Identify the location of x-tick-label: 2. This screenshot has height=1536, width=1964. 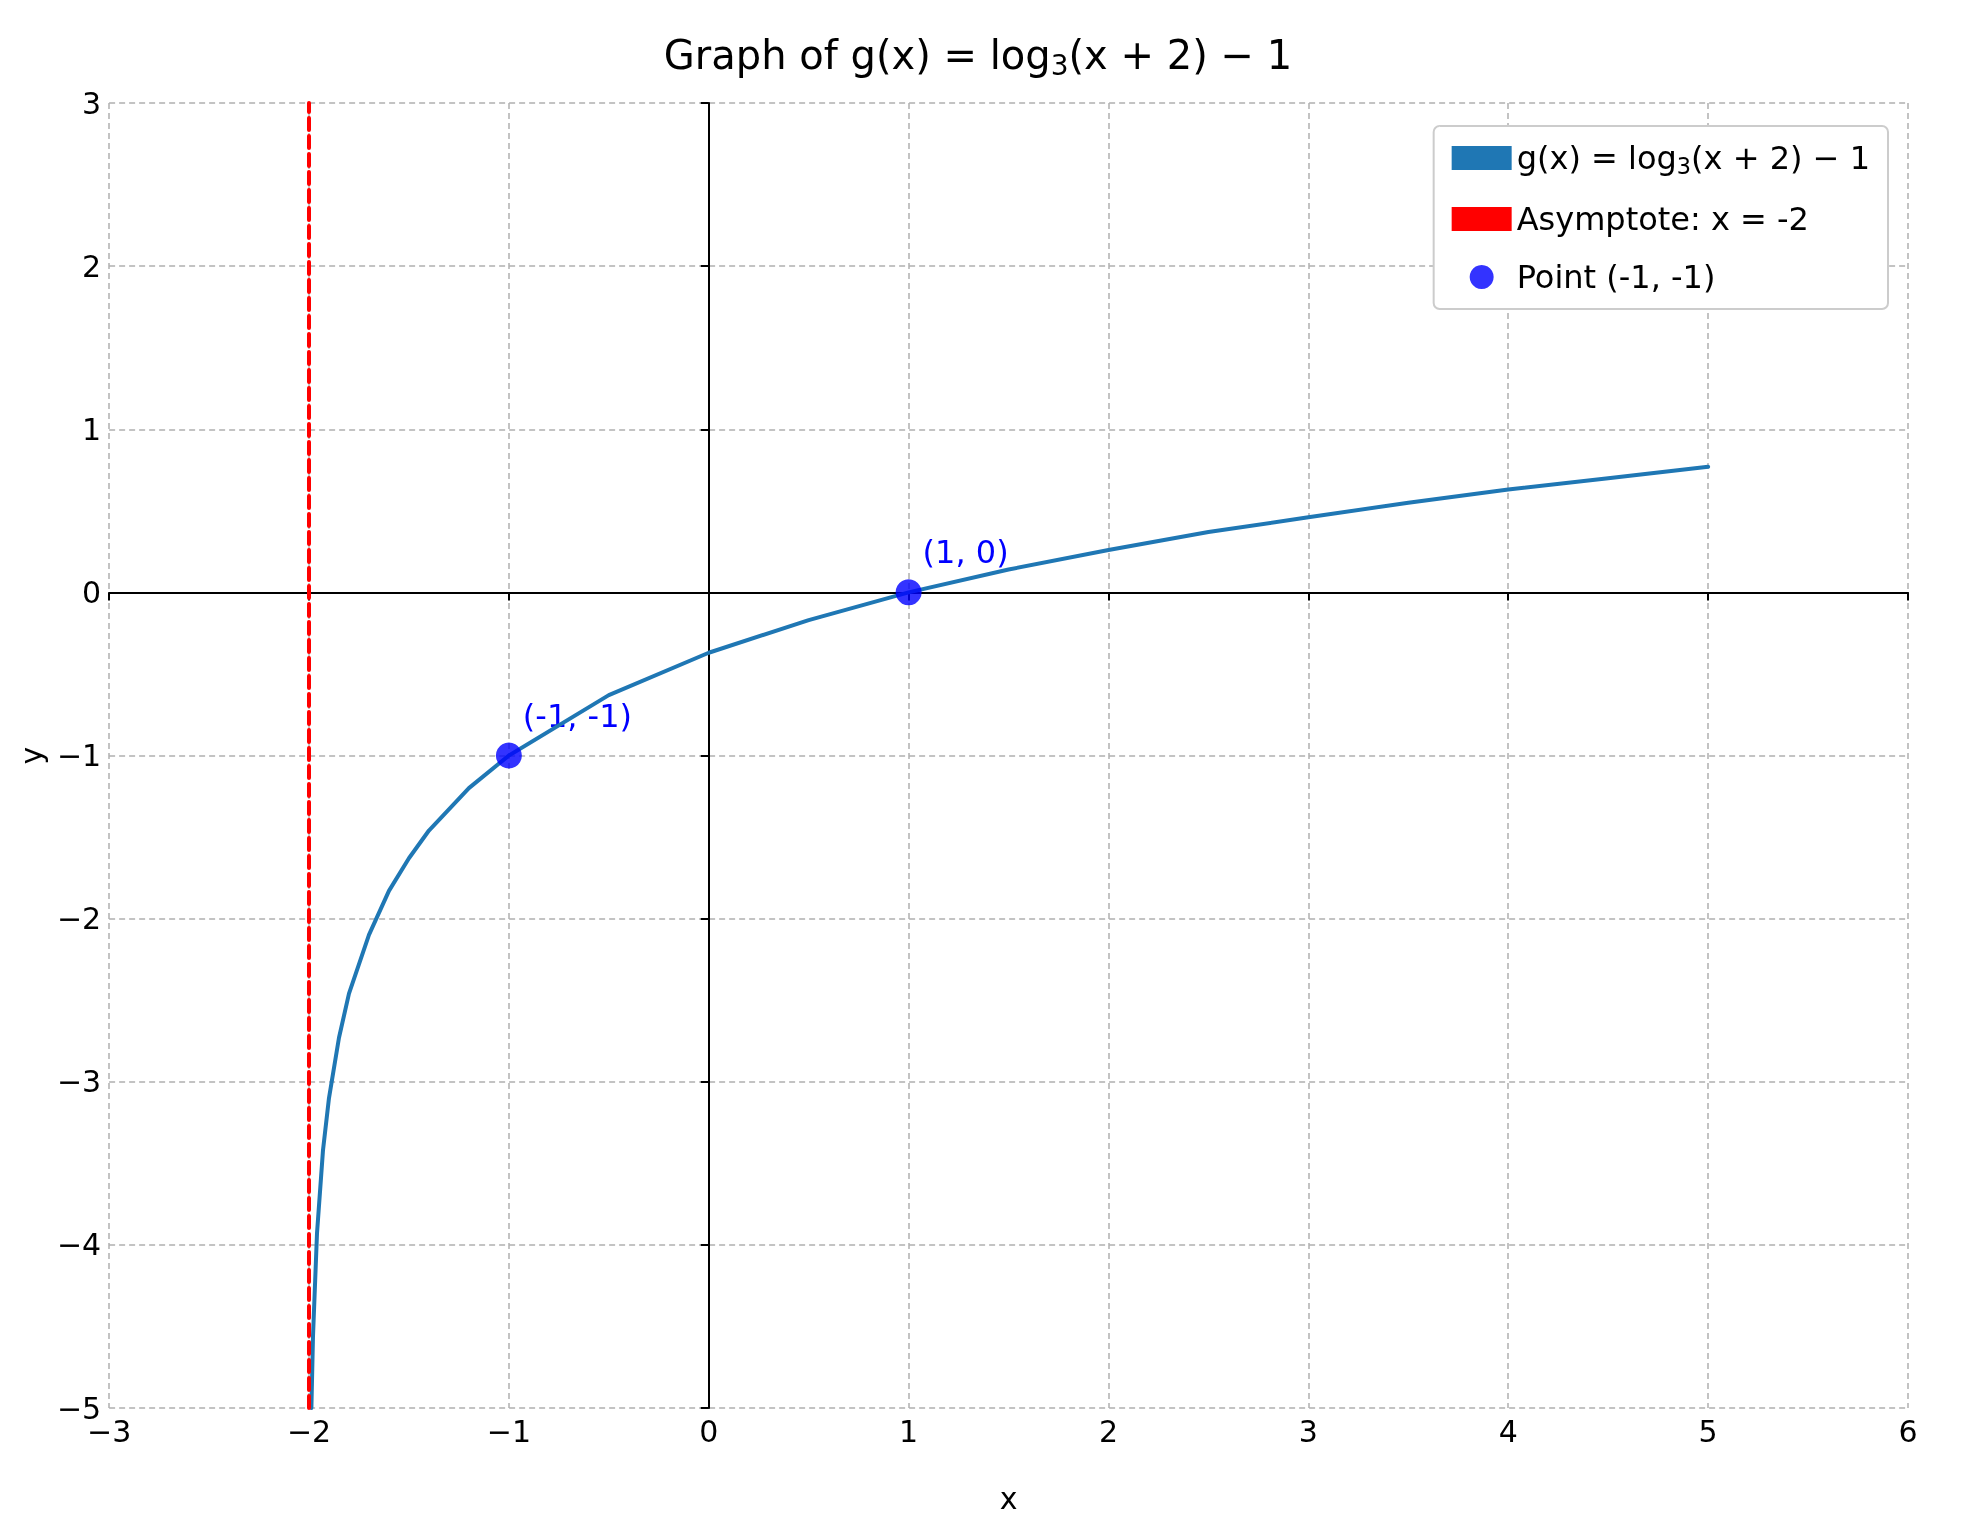
(1108, 1431).